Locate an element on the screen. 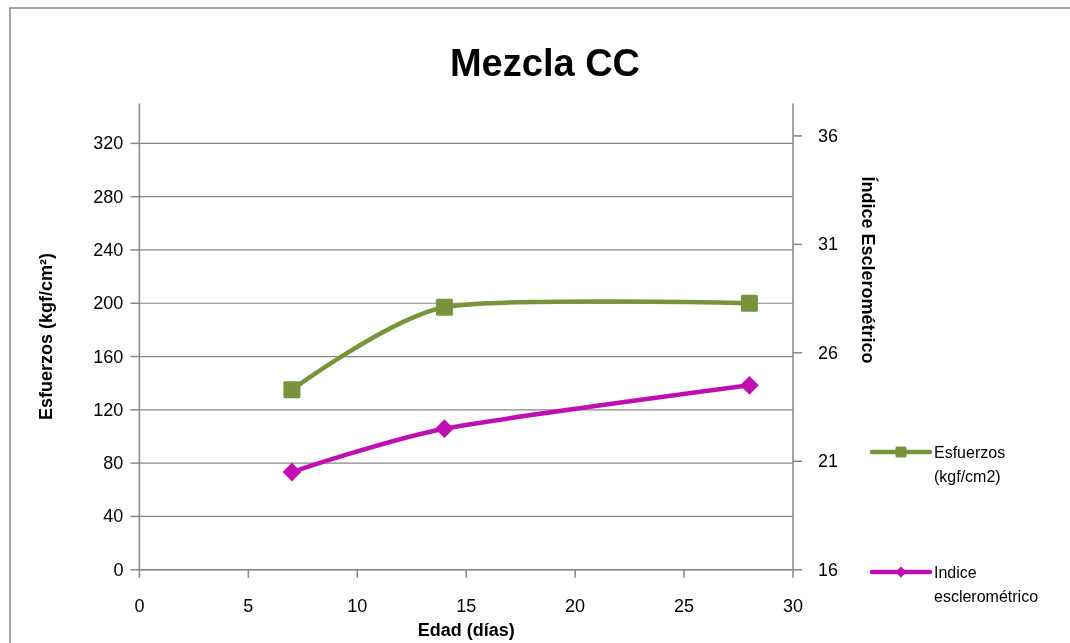 Image resolution: width=1070 pixels, height=643 pixels. legend-label: Esfuerzos (kgf/cm2) is located at coordinates (970, 464).